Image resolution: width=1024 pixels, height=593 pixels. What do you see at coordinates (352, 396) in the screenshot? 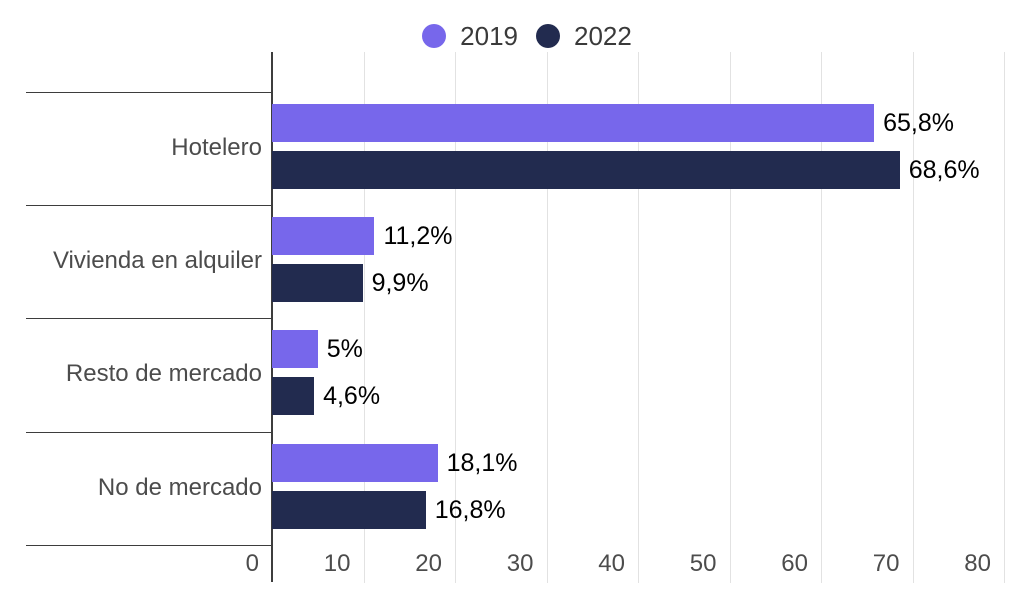
I see `bar-value-label: 4,6%` at bounding box center [352, 396].